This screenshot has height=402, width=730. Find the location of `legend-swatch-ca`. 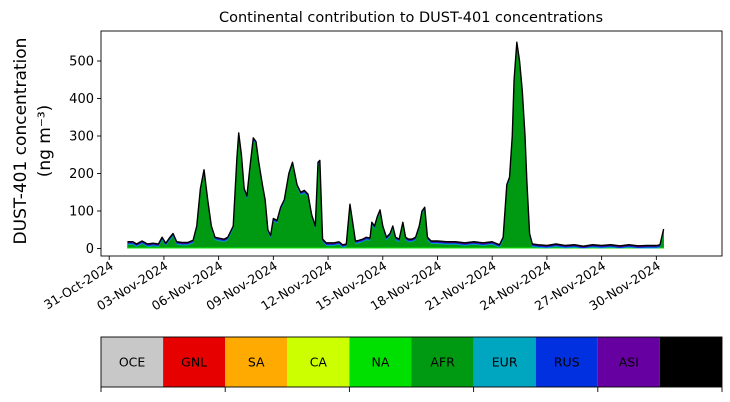

legend-swatch-ca is located at coordinates (318, 362).